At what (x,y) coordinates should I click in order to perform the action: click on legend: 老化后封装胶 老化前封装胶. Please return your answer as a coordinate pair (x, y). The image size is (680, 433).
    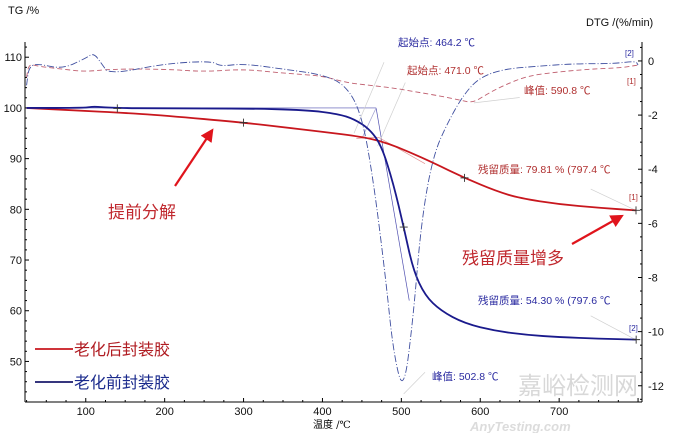
    Looking at the image, I should click on (102, 366).